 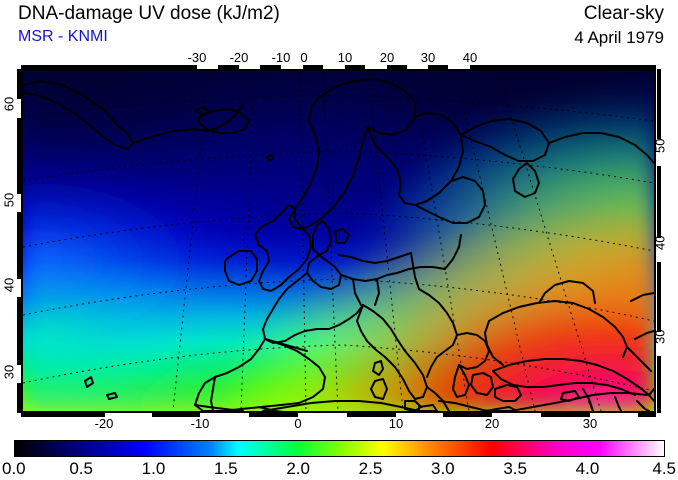 What do you see at coordinates (298, 423) in the screenshot?
I see `axis-tick-label-bottom-2: 0` at bounding box center [298, 423].